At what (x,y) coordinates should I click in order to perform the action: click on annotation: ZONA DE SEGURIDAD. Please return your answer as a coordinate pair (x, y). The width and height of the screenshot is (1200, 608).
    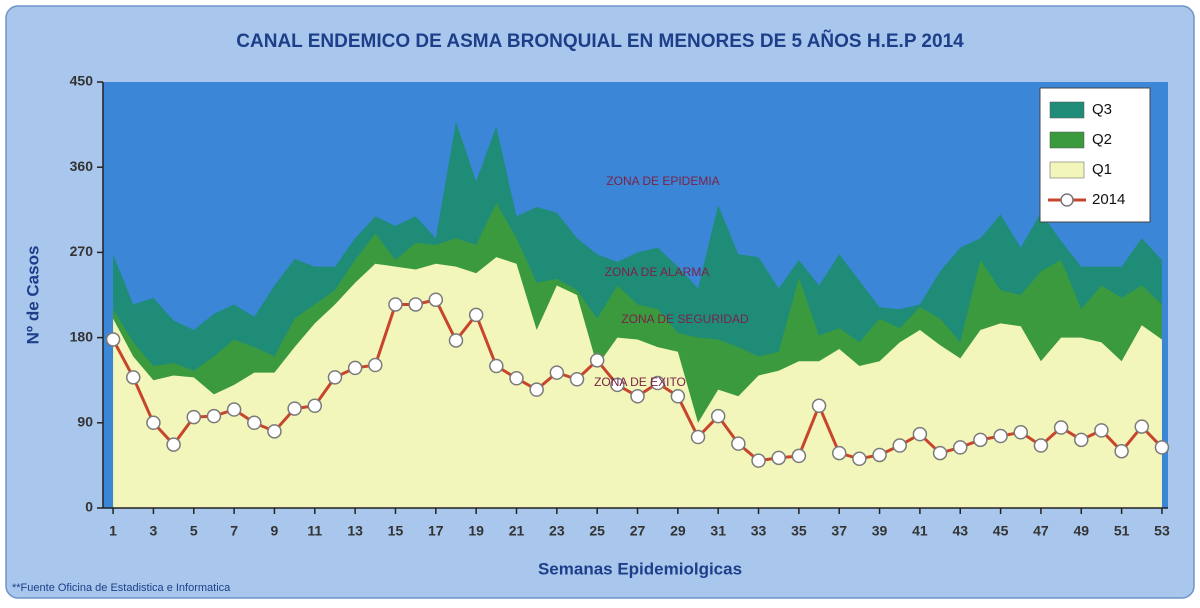
    Looking at the image, I should click on (685, 319).